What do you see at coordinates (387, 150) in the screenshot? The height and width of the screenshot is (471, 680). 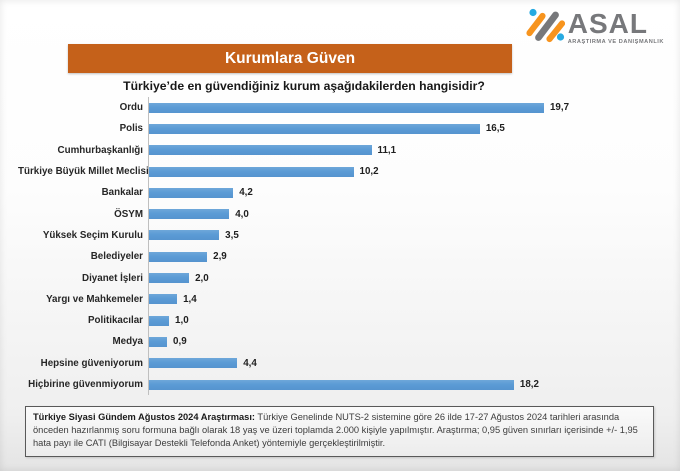 I see `value-label: 11,1` at bounding box center [387, 150].